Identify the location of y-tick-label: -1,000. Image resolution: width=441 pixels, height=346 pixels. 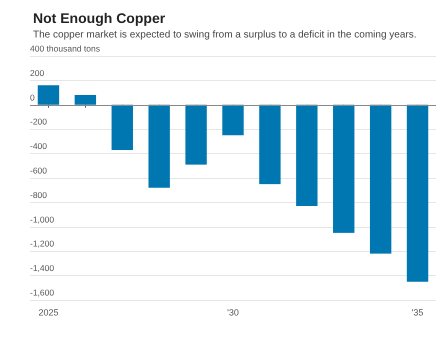
(42, 219).